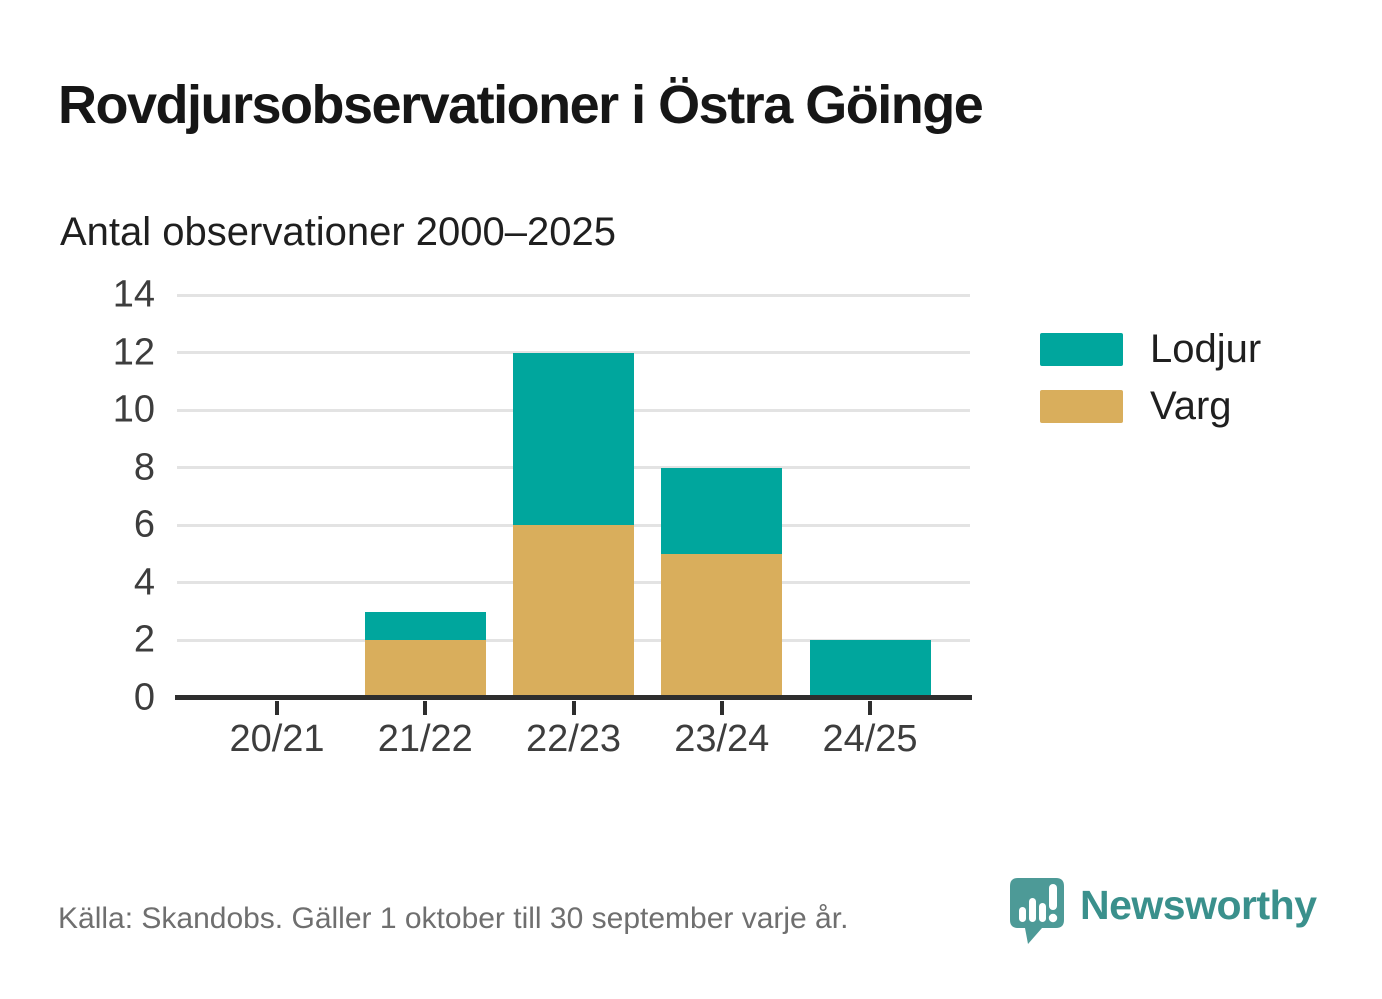  Describe the element at coordinates (573, 439) in the screenshot. I see `bar-segment-lodjur-22/23` at that location.